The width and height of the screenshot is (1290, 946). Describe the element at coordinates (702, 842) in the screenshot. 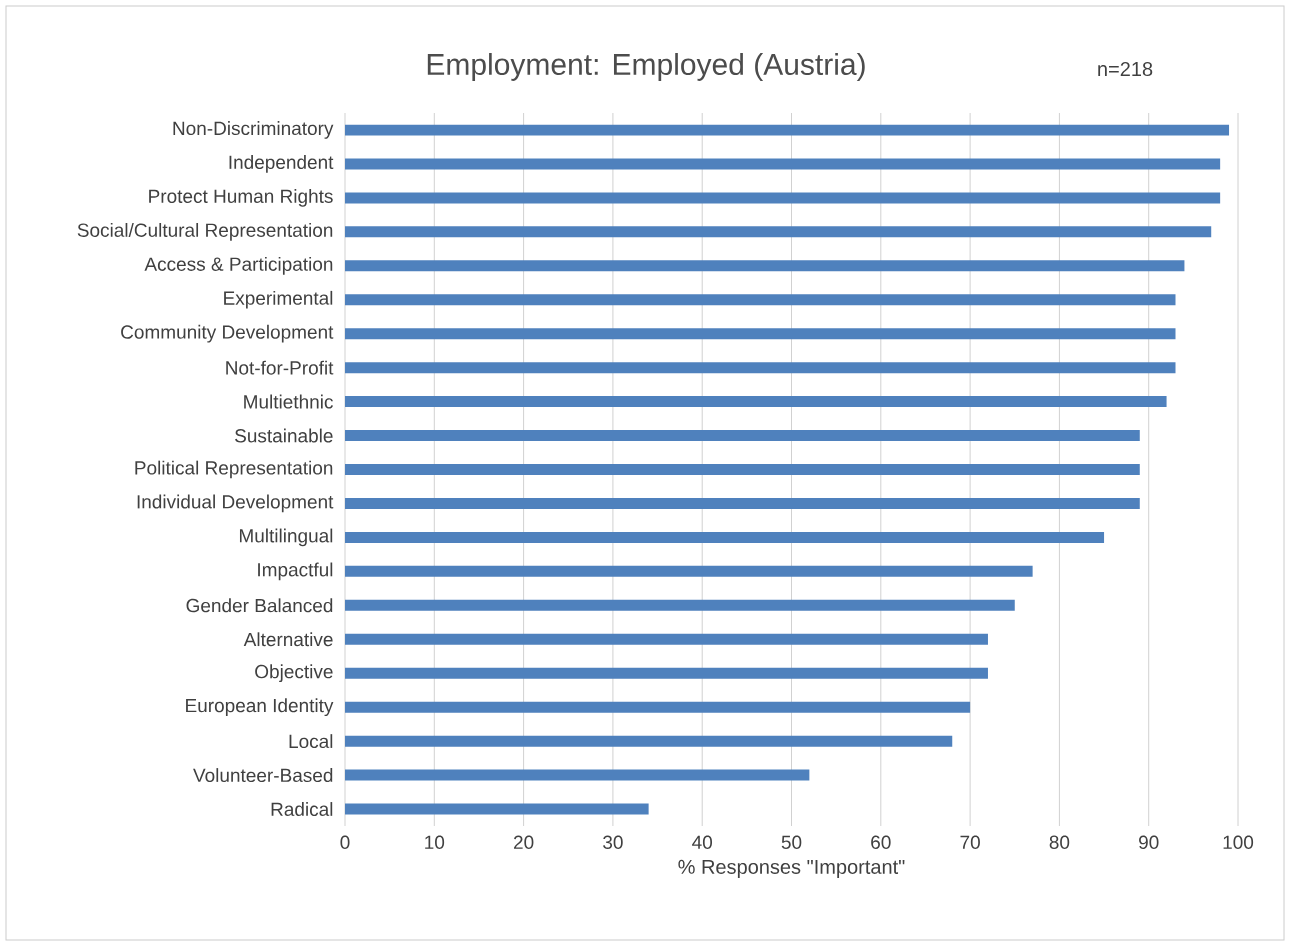

I see `x-tick-label: 40` at that location.